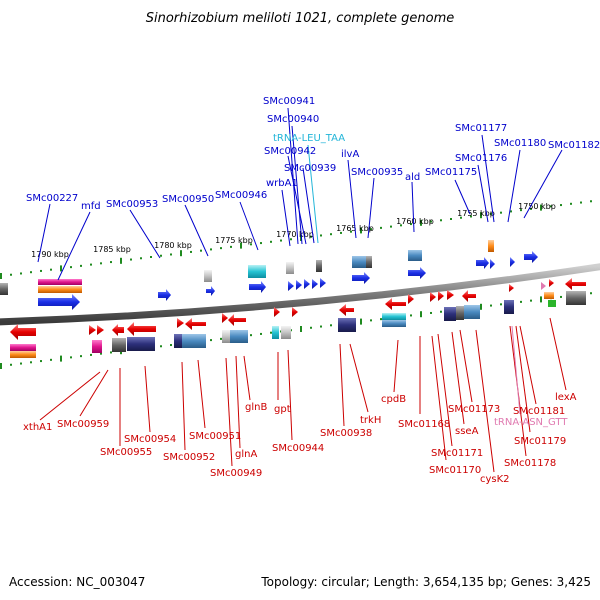 The image size is (600, 600). I want to click on trna-label: tRNA-LEU_TAA, so click(309, 138).